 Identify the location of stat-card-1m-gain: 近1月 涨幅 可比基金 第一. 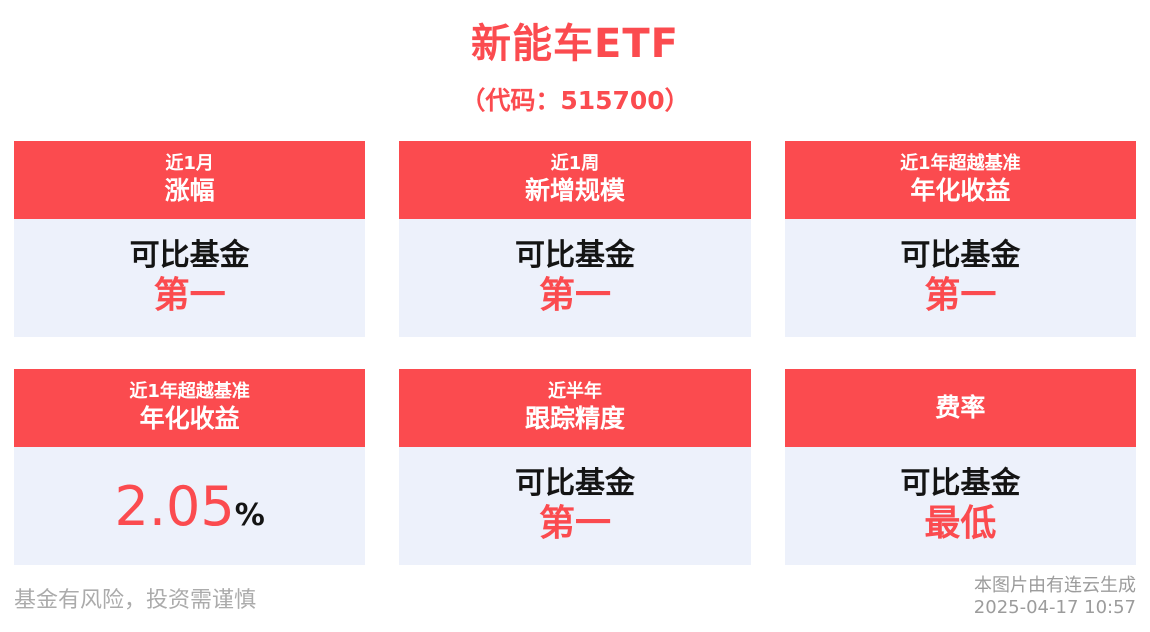
(190, 239).